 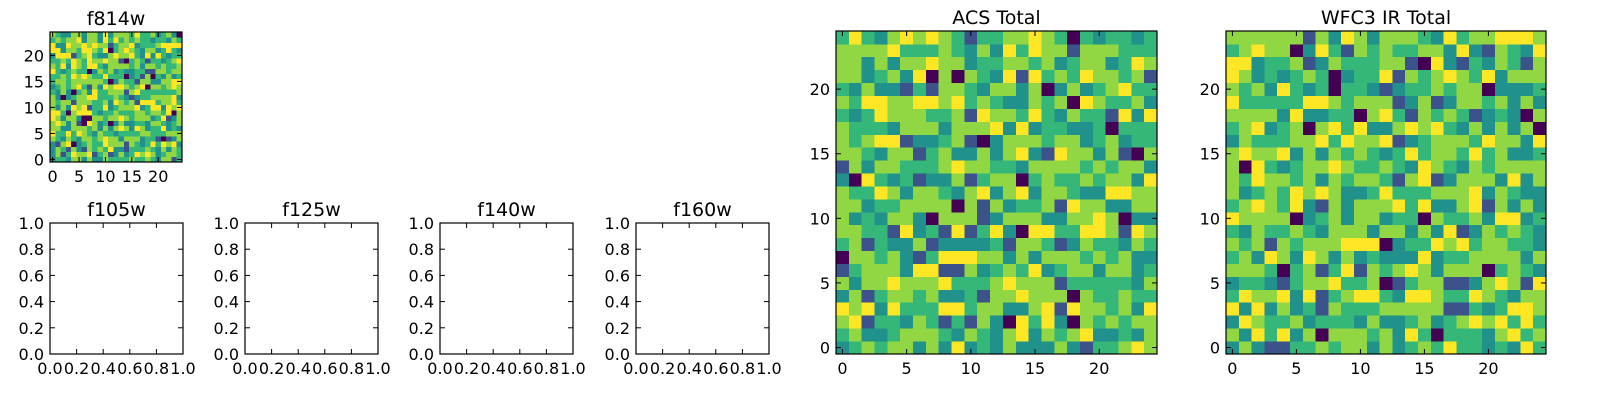 What do you see at coordinates (1210, 218) in the screenshot?
I see `y-tick-label: 10` at bounding box center [1210, 218].